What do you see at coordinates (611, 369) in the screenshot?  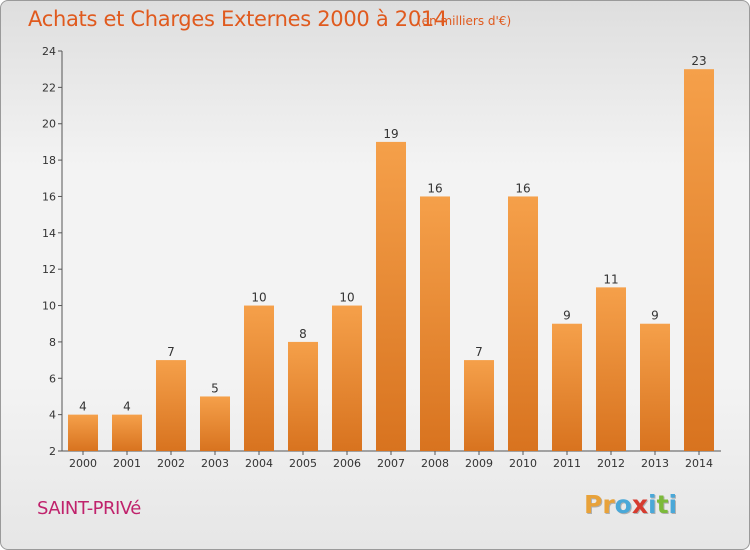 I see `bar-2012` at bounding box center [611, 369].